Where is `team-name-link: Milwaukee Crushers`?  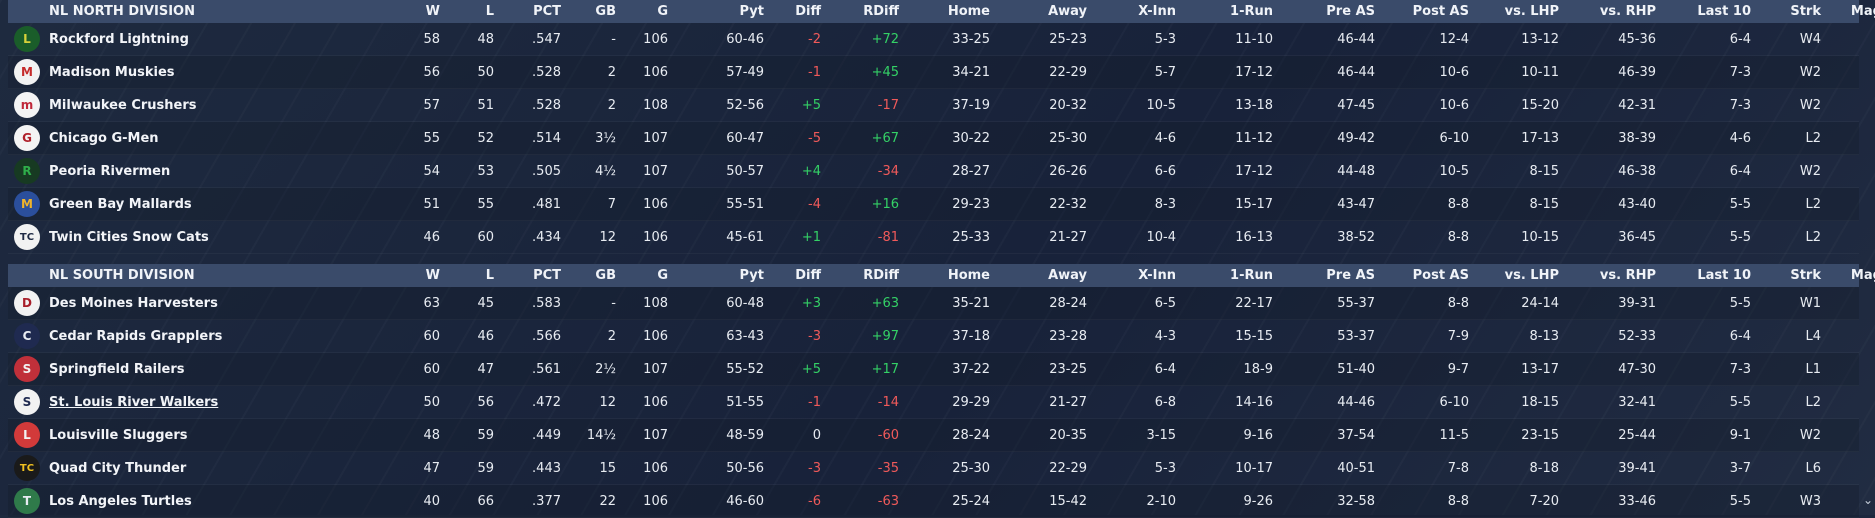
team-name-link: Milwaukee Crushers is located at coordinates (123, 105).